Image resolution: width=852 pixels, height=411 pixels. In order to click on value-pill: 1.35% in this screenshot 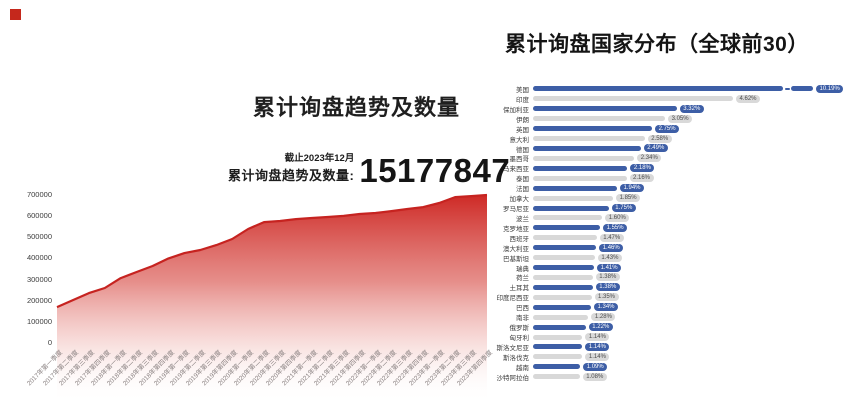, I will do `click(606, 297)`.